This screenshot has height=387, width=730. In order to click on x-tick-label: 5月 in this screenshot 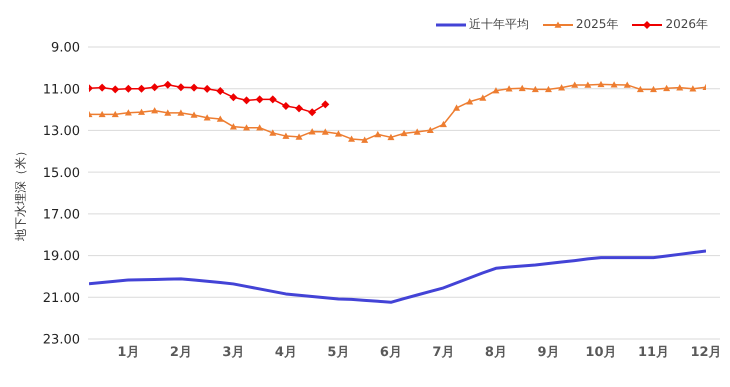, I will do `click(338, 352)`.